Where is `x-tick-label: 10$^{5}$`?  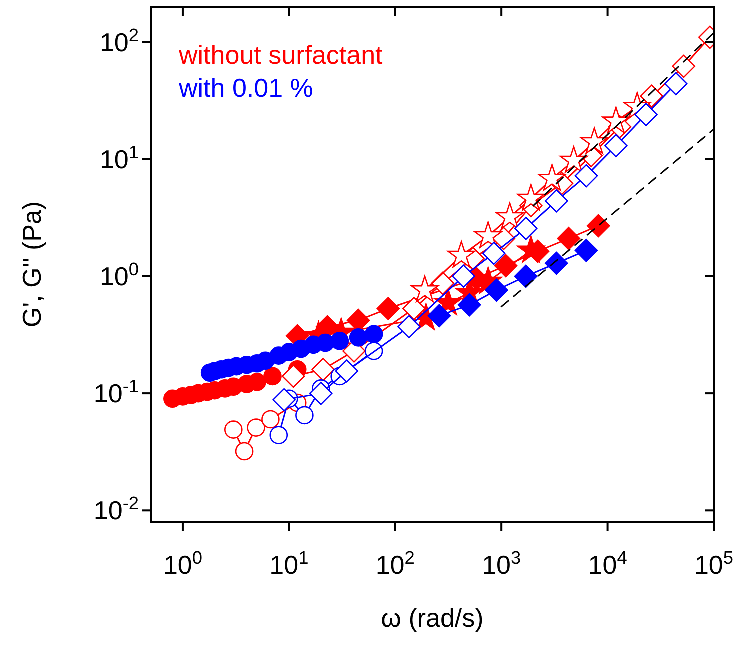
x-tick-label: 10$^{5}$ is located at coordinates (714, 564).